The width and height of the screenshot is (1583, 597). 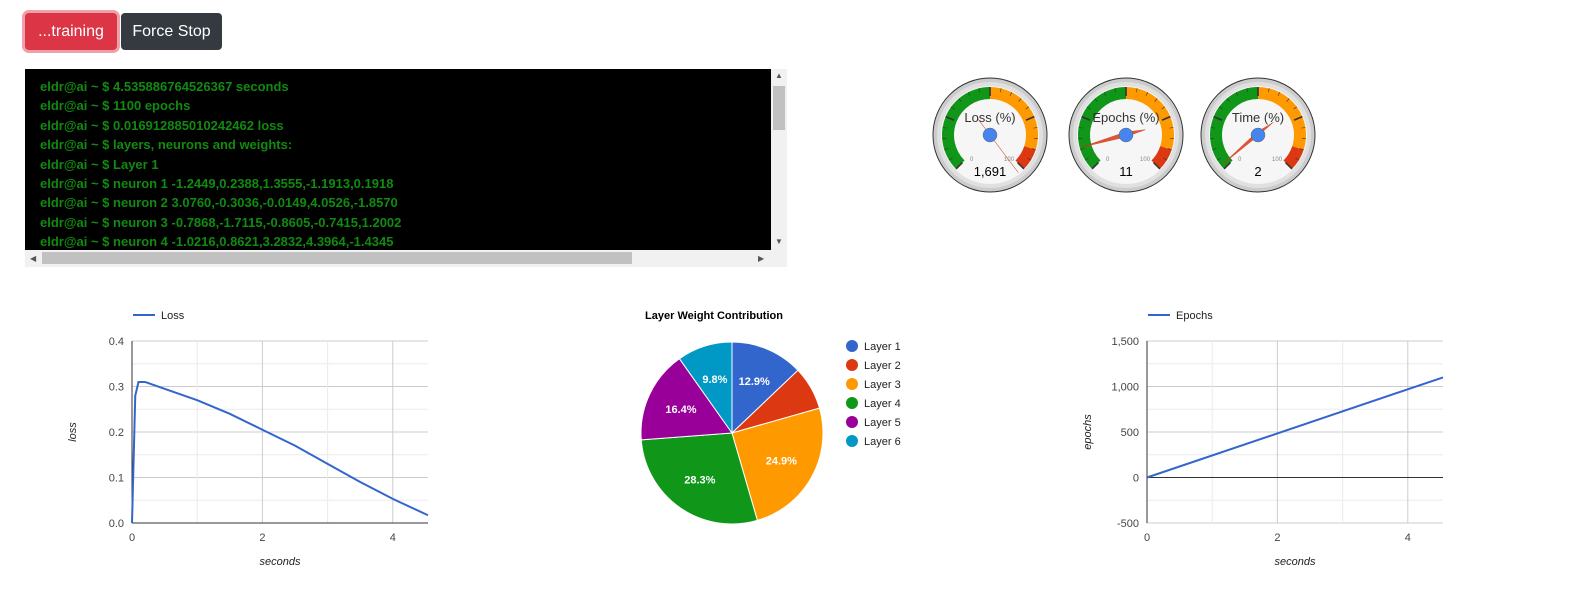 I want to click on training-button: ...training, so click(x=71, y=31).